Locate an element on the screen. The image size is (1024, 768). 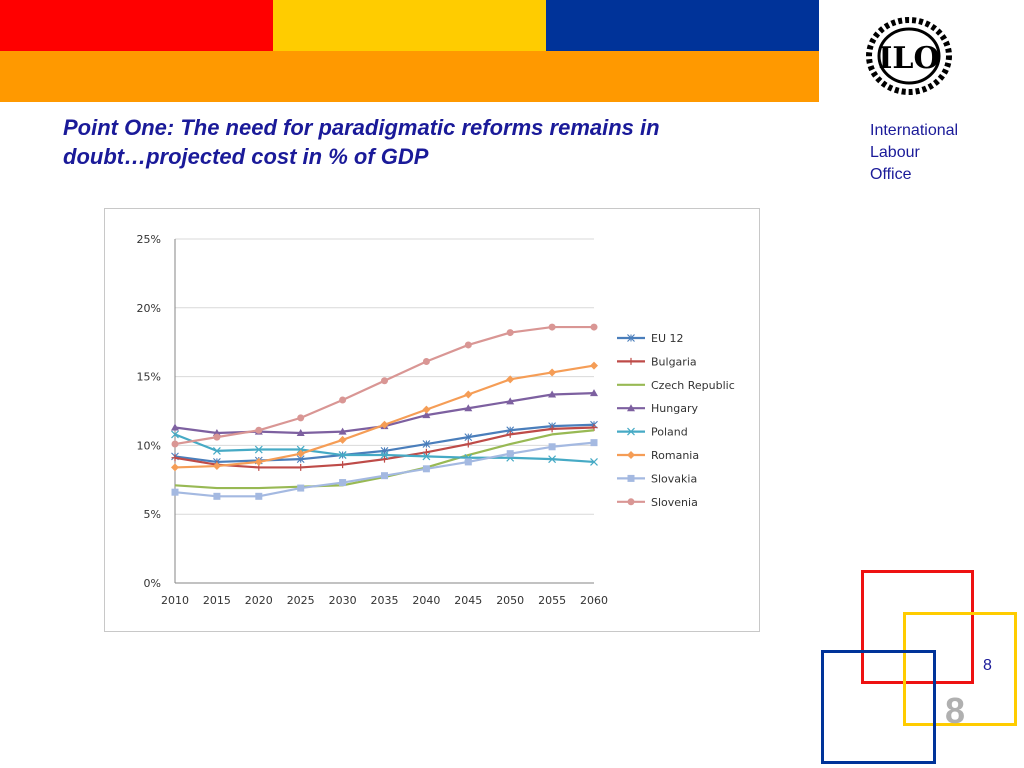
legend-label-poland: Poland is located at coordinates (669, 432).